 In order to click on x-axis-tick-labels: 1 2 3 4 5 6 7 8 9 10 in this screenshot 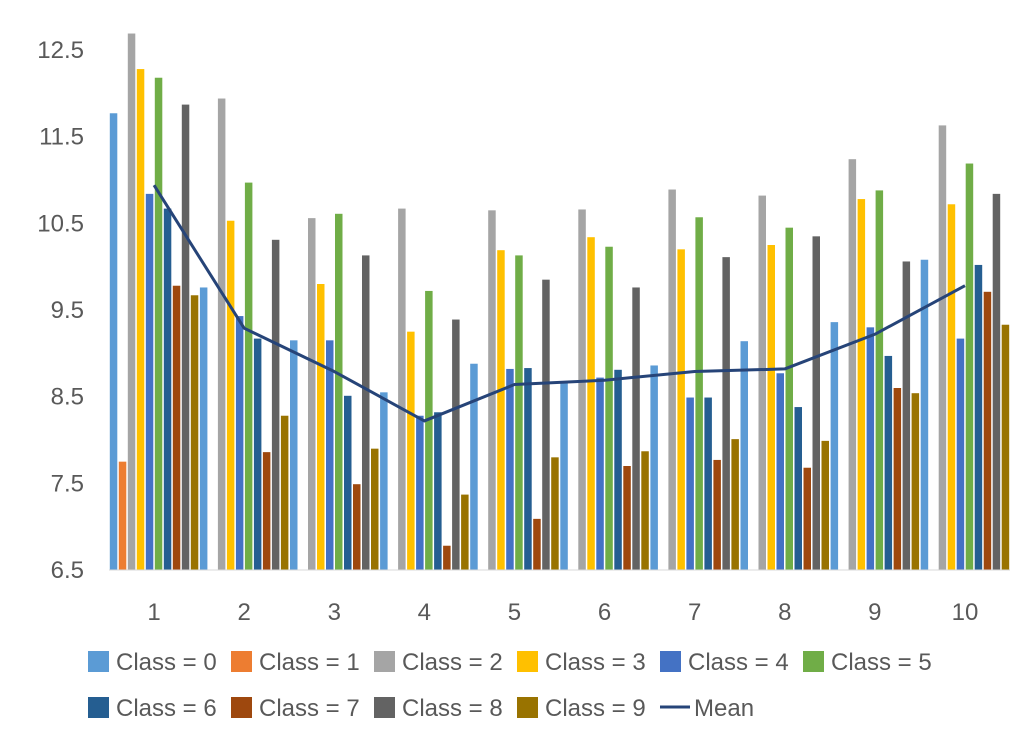, I will do `click(562, 612)`.